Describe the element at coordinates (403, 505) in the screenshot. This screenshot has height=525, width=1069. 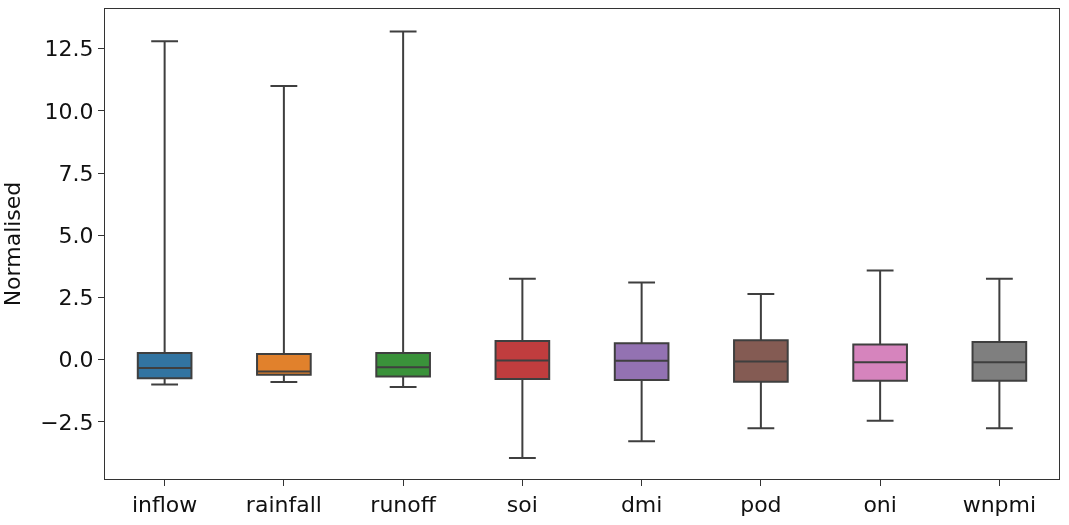
I see `x-tick-label: runoff` at that location.